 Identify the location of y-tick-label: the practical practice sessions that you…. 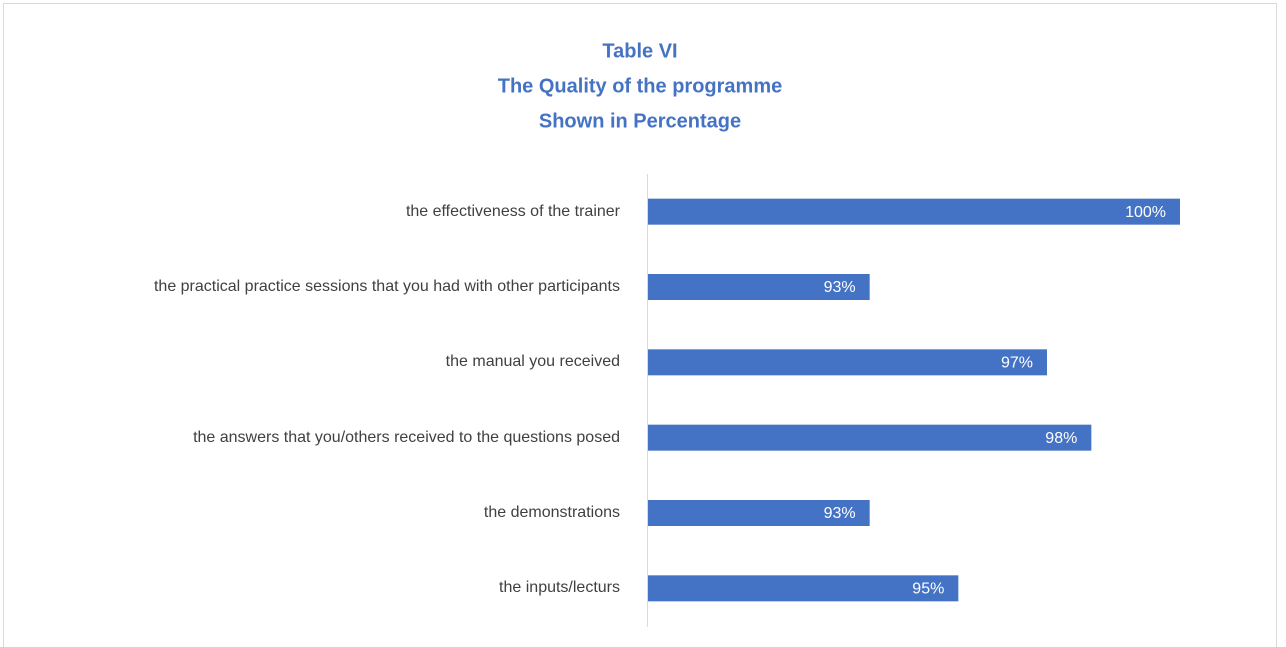
(386, 286).